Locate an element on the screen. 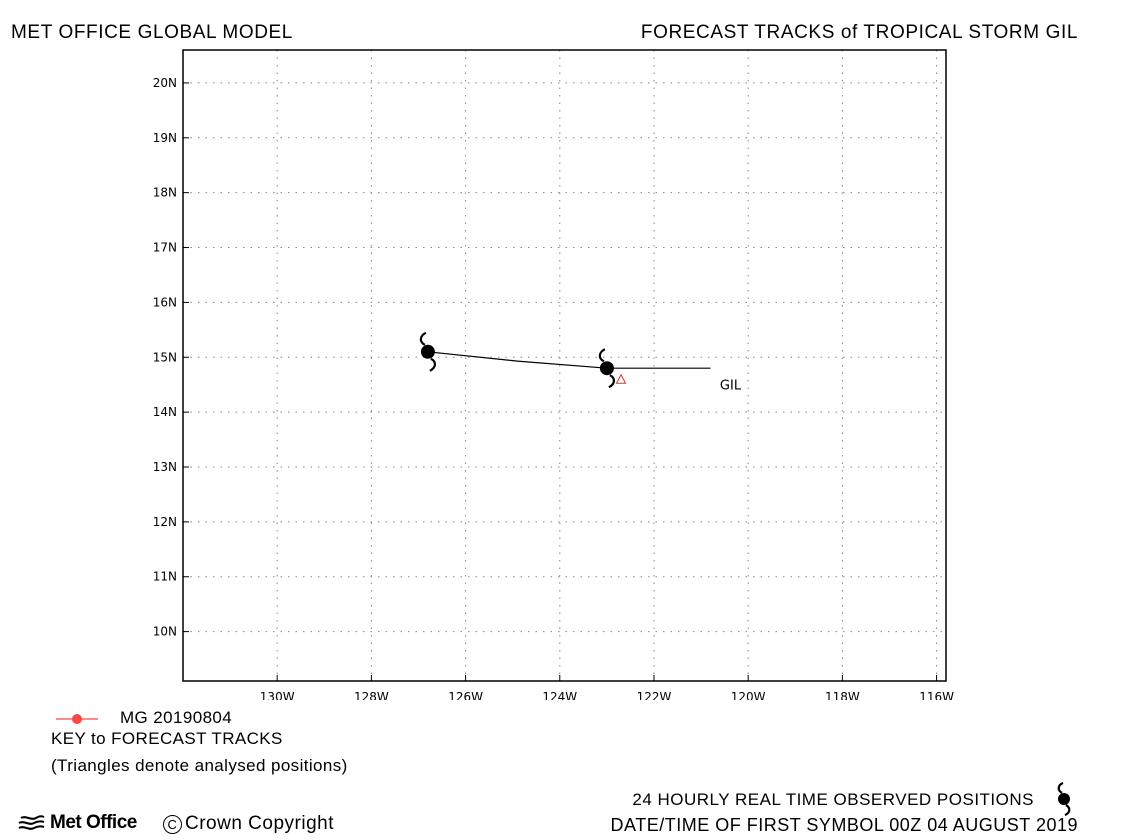 Image resolution: width=1130 pixels, height=840 pixels. forecast-track-line is located at coordinates (569, 360).